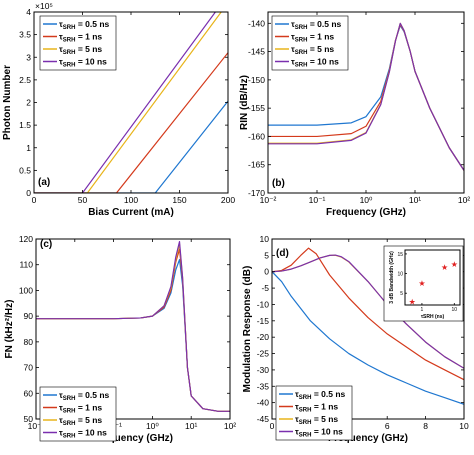  I want to click on y-tick-label: 60, so click(29, 393).